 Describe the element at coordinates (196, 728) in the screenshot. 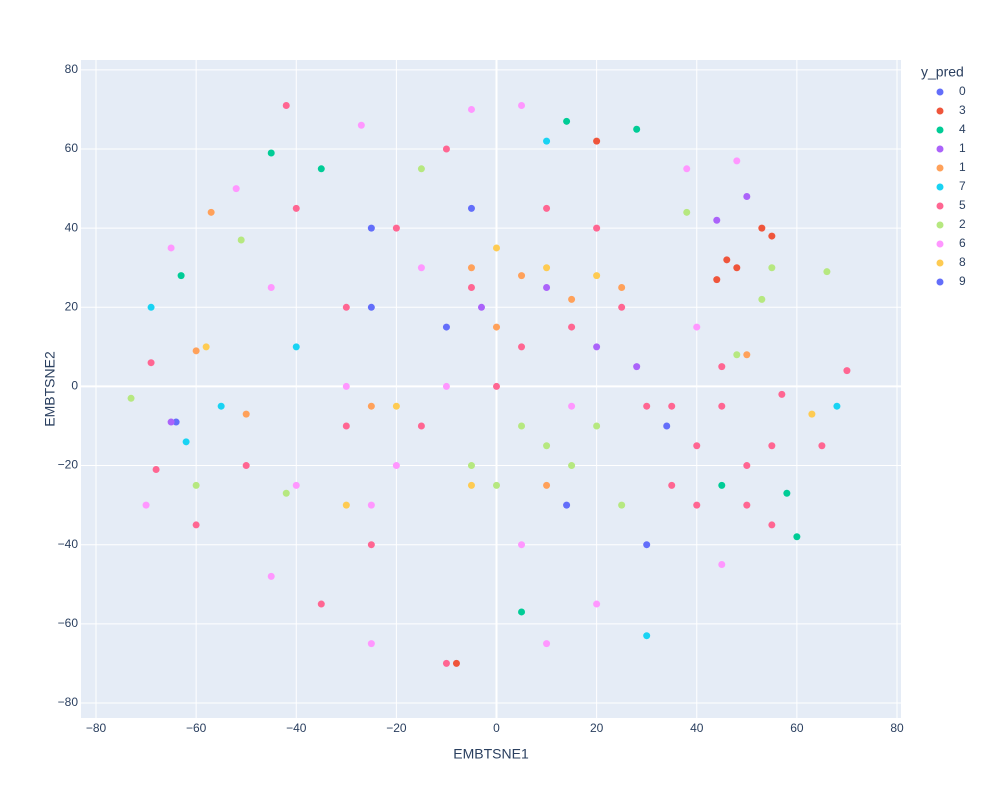

I see `x-tick-label: −60` at that location.